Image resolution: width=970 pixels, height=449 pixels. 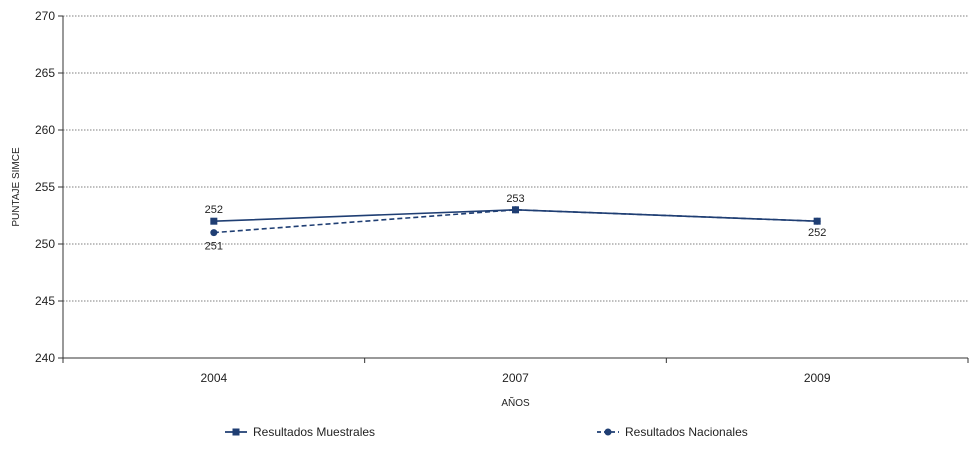 What do you see at coordinates (236, 432) in the screenshot?
I see `legend-marker-square` at bounding box center [236, 432].